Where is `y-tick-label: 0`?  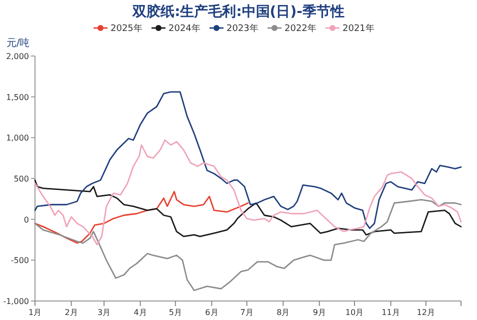 y-tick-label: 0 is located at coordinates (26, 219).